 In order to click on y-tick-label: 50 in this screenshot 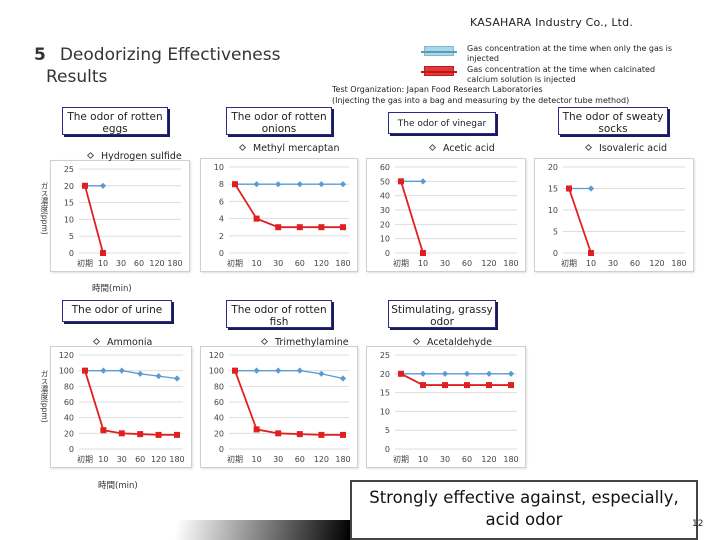, I will do `click(385, 181)`.